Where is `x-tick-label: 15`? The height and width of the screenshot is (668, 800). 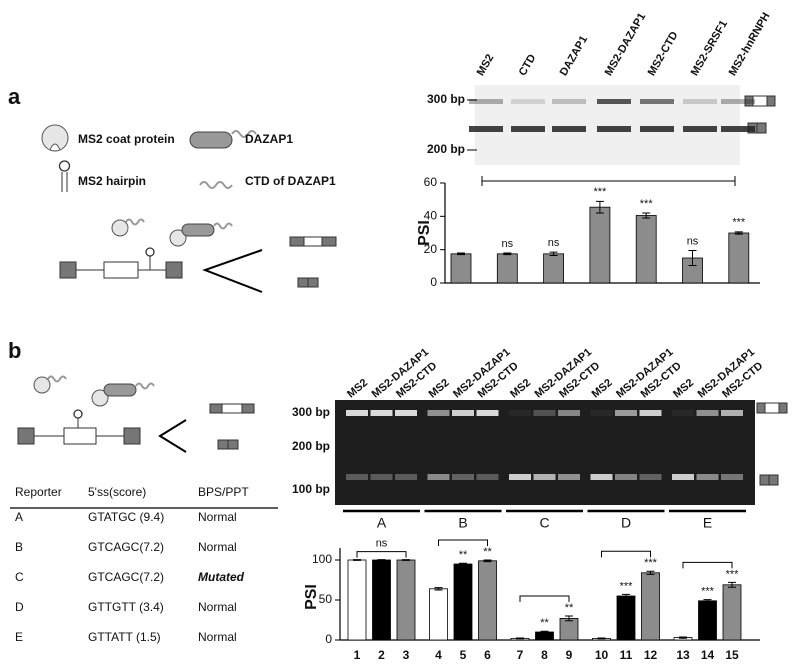
x-tick-label: 15 is located at coordinates (732, 655).